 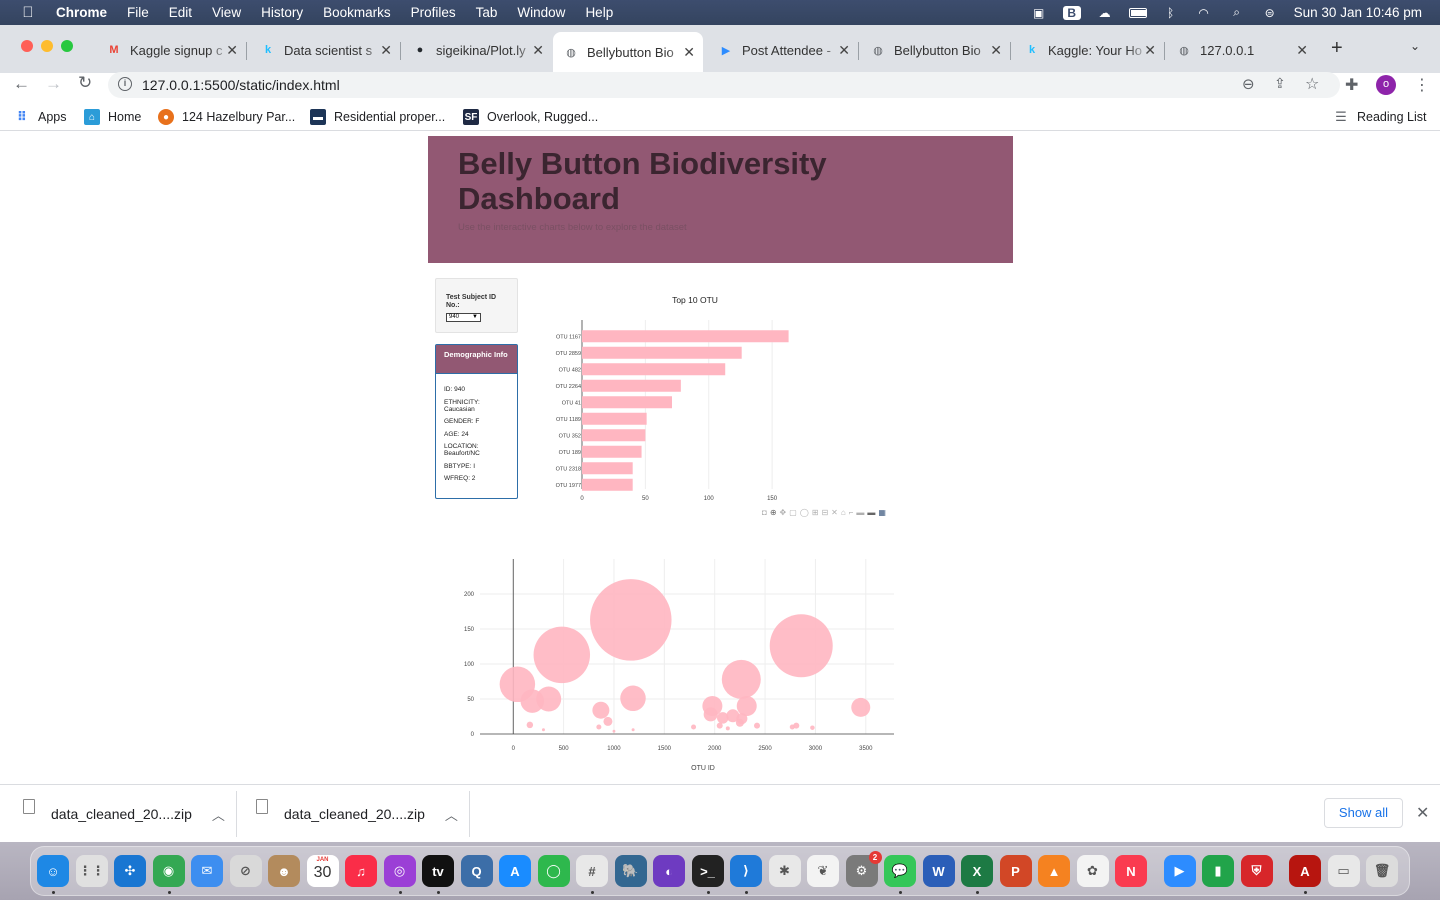 I want to click on autoscale-icon: ✕, so click(x=834, y=512).